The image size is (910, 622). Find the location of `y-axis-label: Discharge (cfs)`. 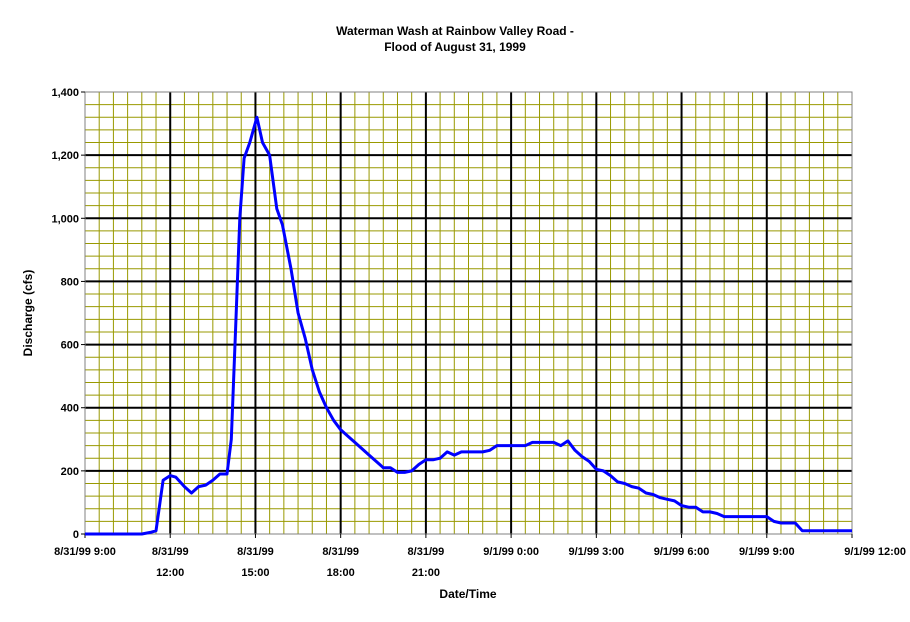

y-axis-label: Discharge (cfs) is located at coordinates (28, 313).